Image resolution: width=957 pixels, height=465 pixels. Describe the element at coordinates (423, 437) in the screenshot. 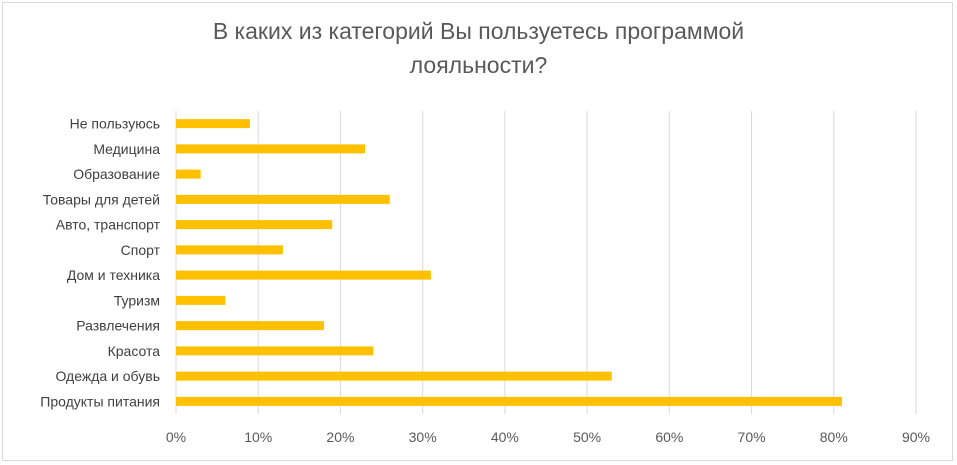

I see `x-tick-label: 30%` at that location.